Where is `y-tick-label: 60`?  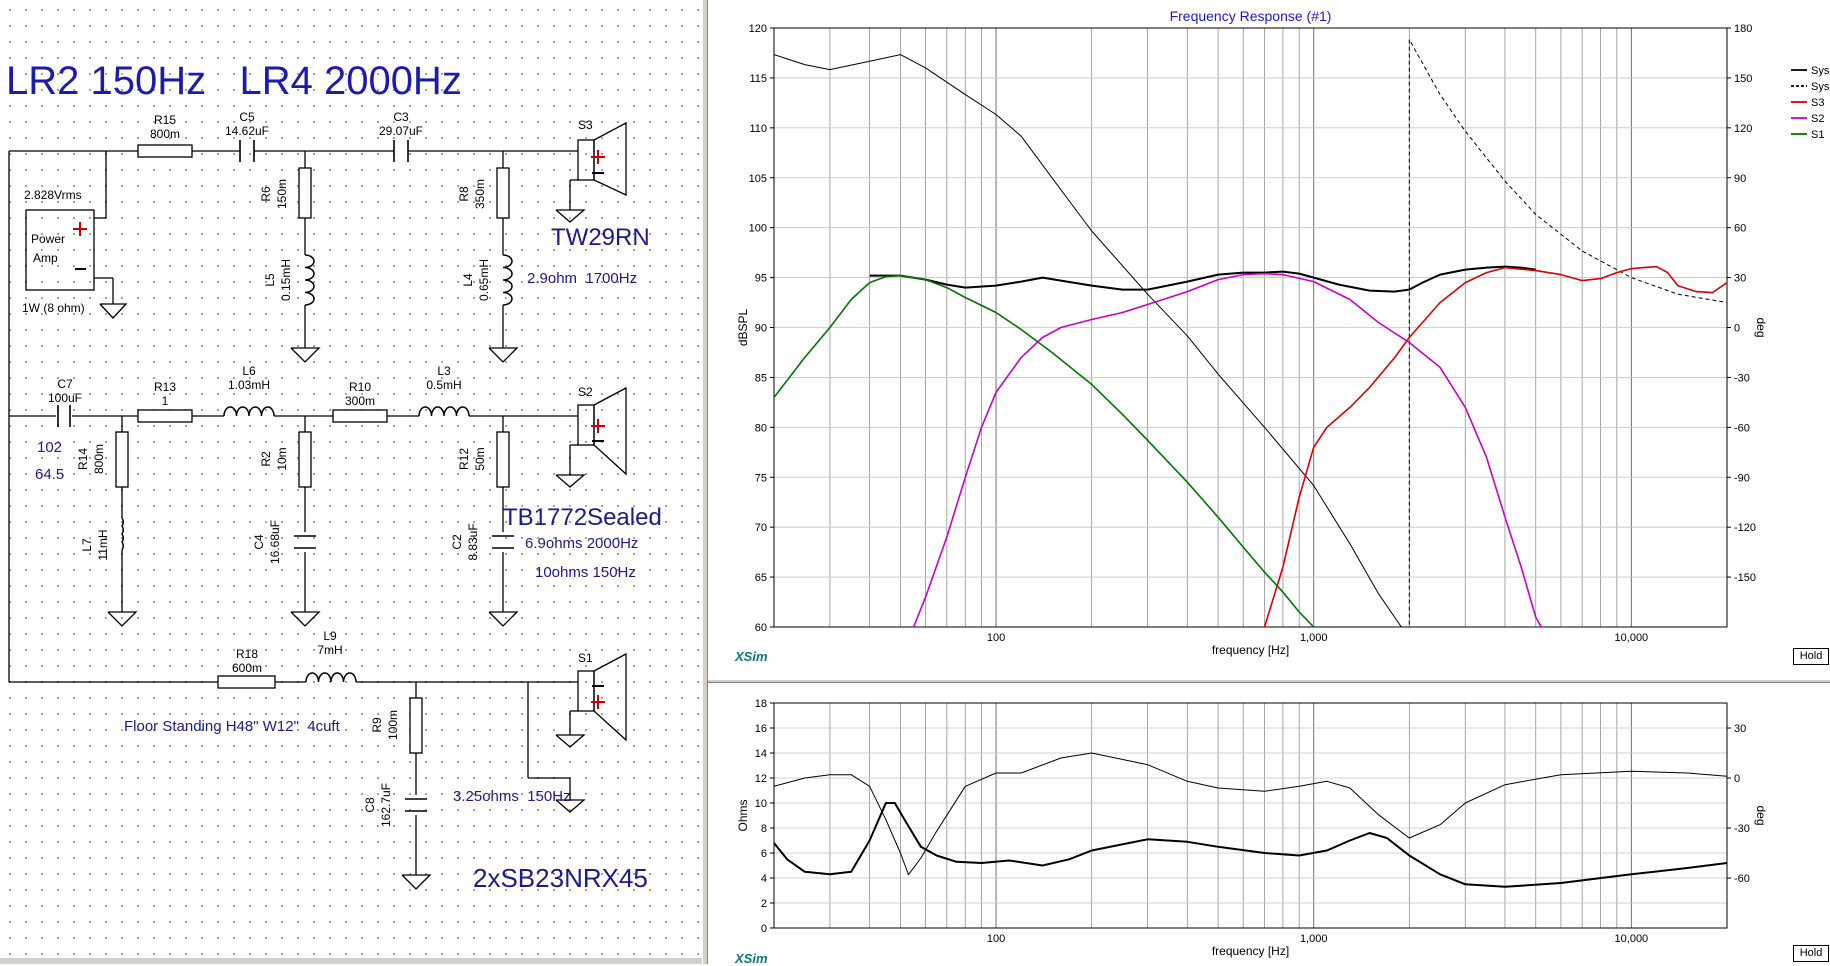 y-tick-label: 60 is located at coordinates (761, 628).